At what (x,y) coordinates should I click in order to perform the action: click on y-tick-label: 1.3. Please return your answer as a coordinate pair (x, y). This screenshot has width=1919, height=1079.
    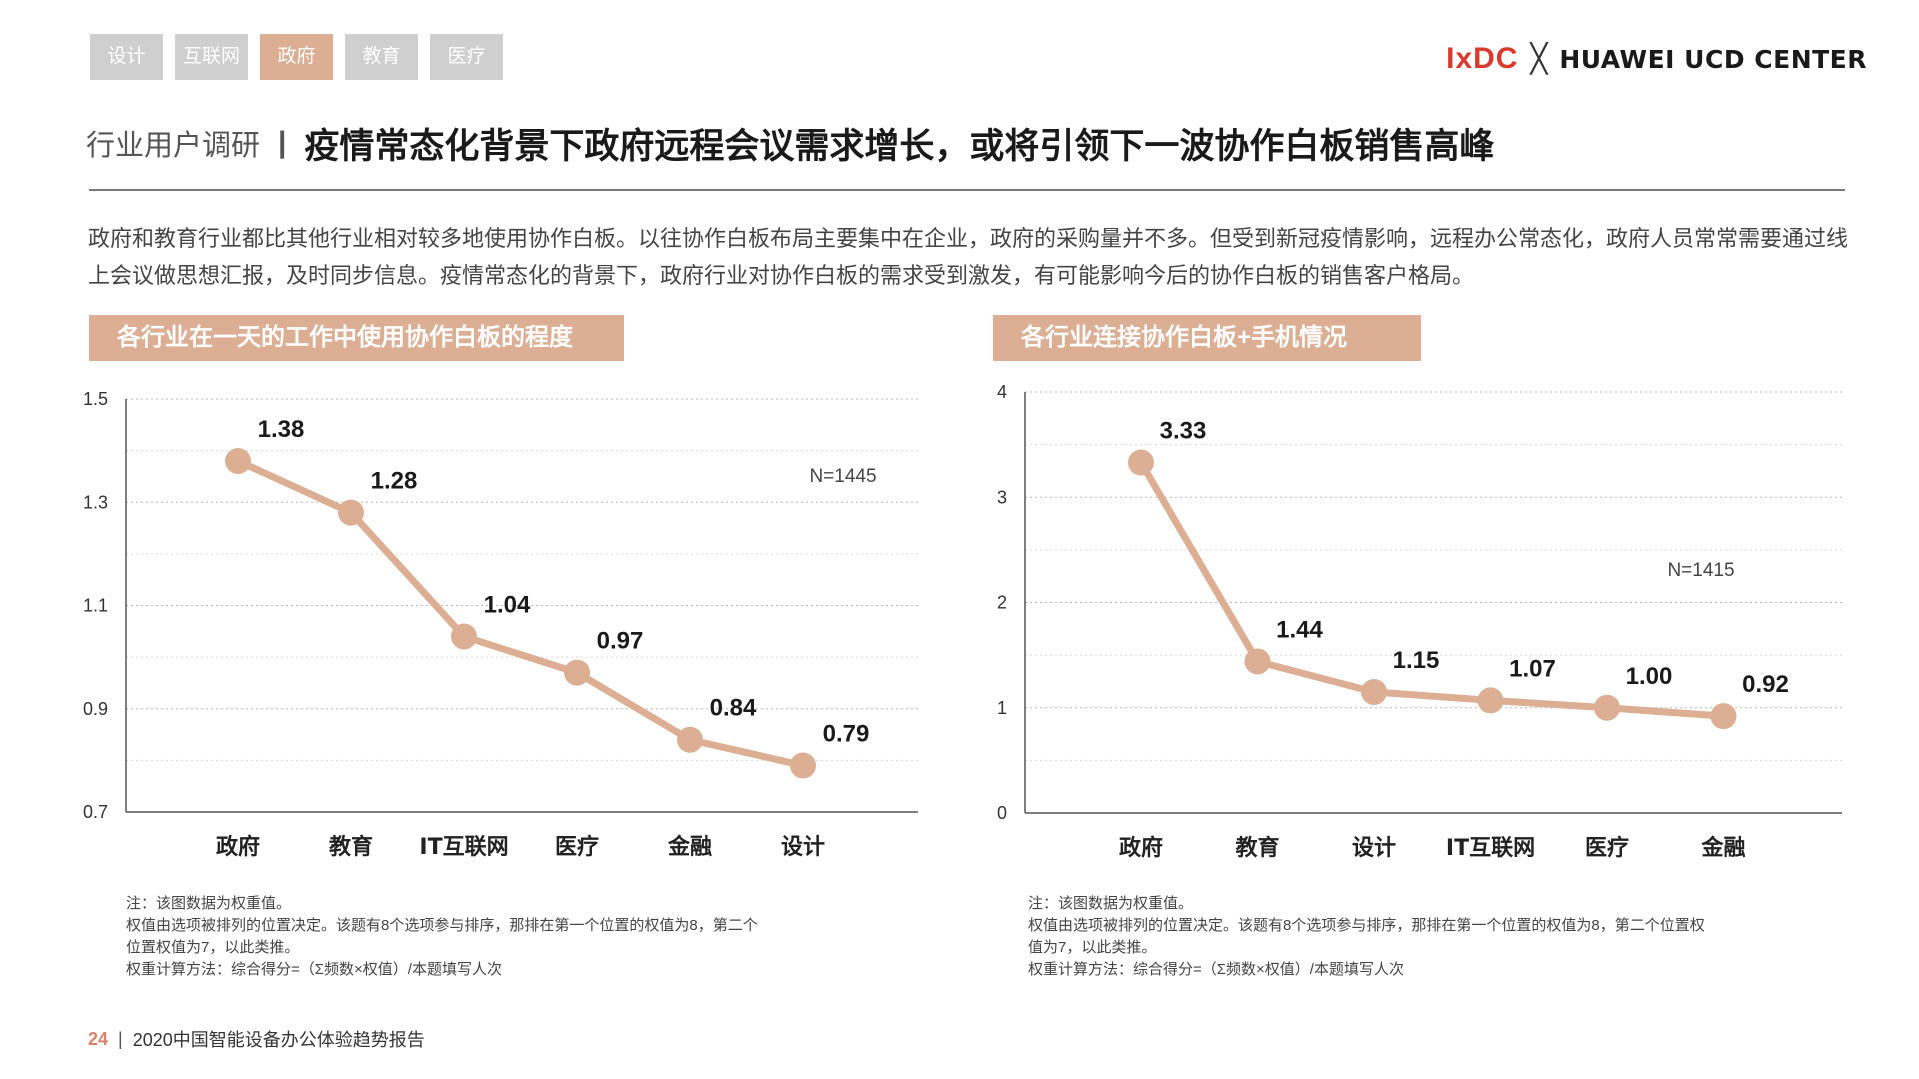
    Looking at the image, I should click on (95, 502).